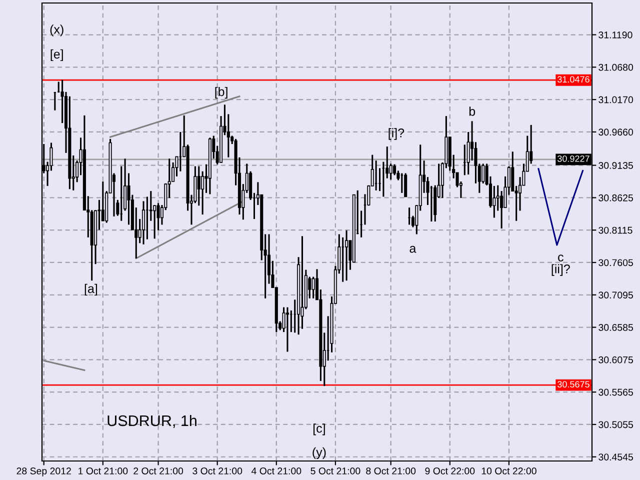  I want to click on x-tick-label: 4 Oct 21:00, so click(276, 471).